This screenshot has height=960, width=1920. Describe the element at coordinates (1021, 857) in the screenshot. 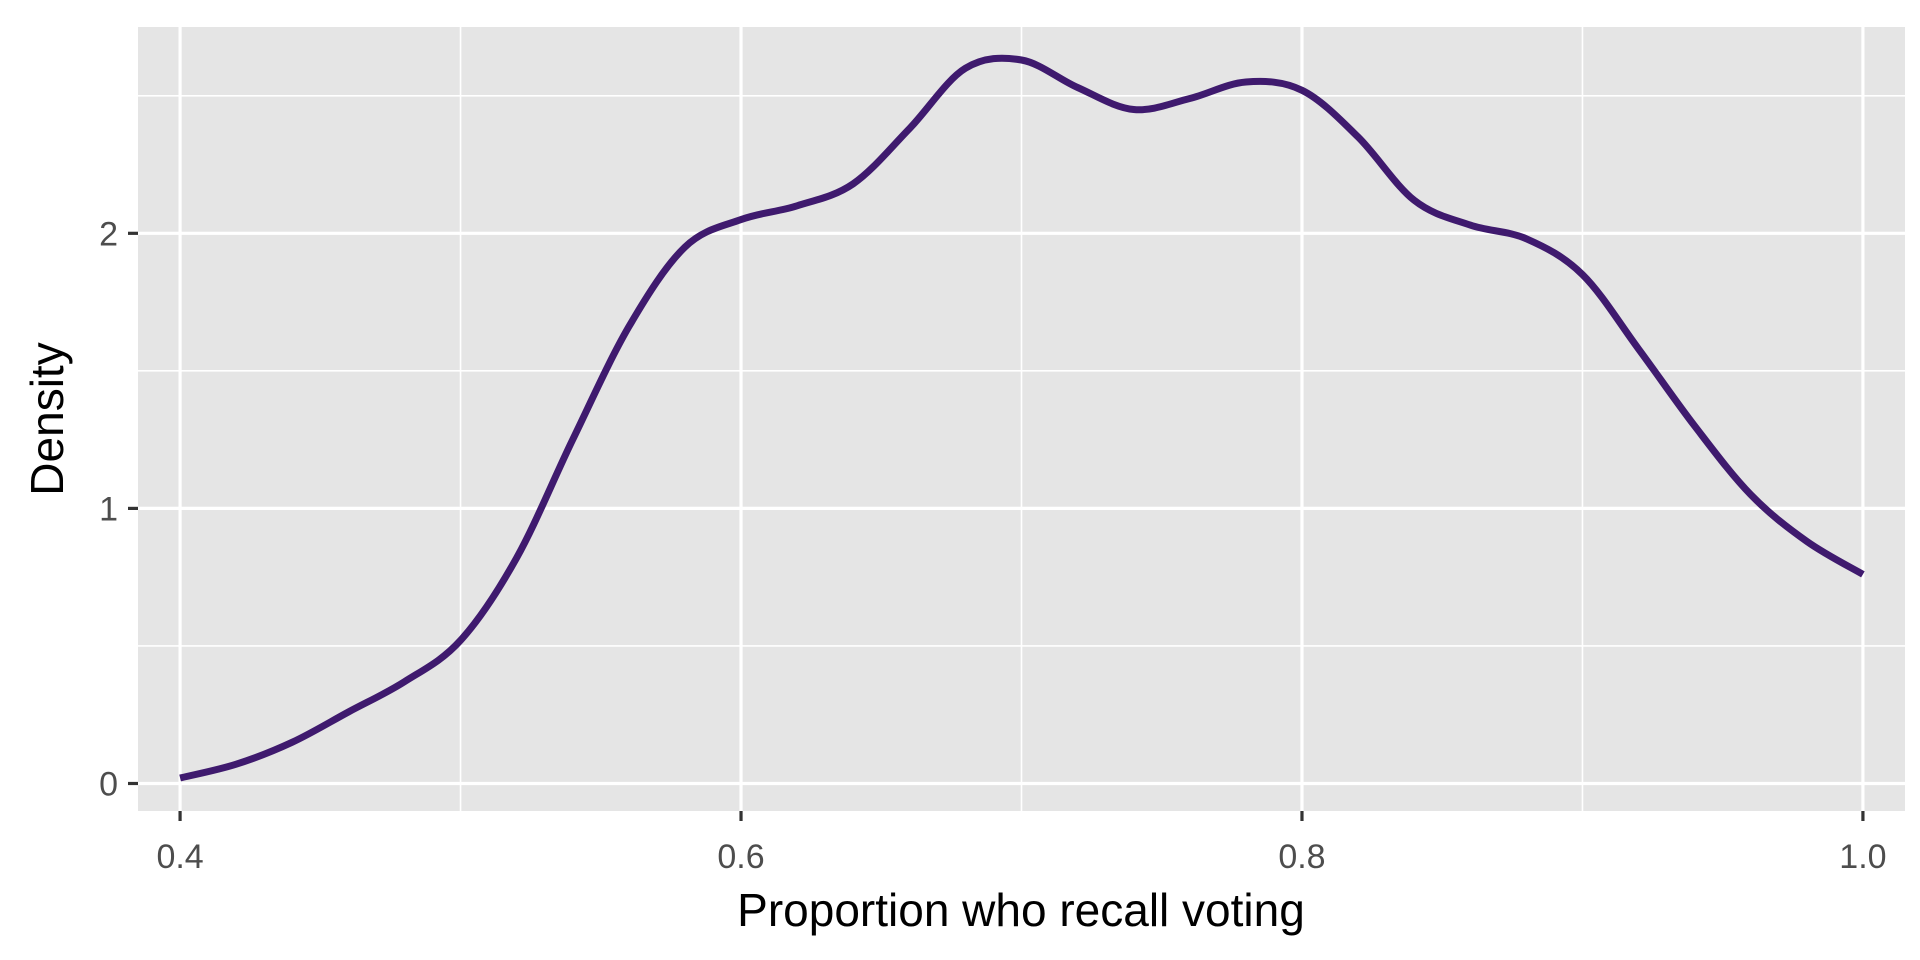

I see `x-tick-labels: 0.4 0.6 0.8 1.0` at that location.